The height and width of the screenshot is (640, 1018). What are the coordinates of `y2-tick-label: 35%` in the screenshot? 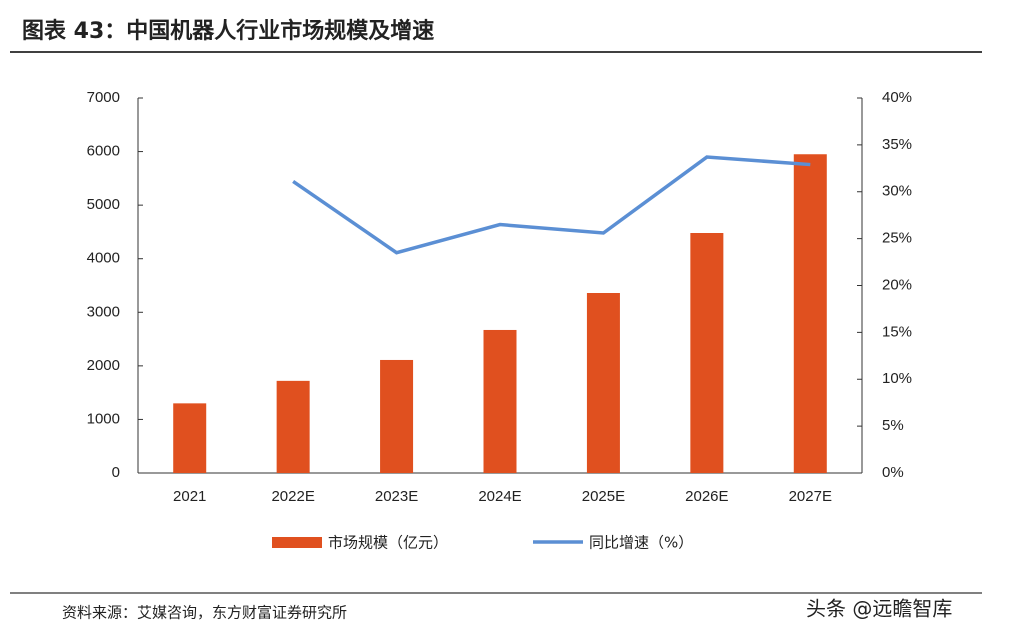 It's located at (897, 144).